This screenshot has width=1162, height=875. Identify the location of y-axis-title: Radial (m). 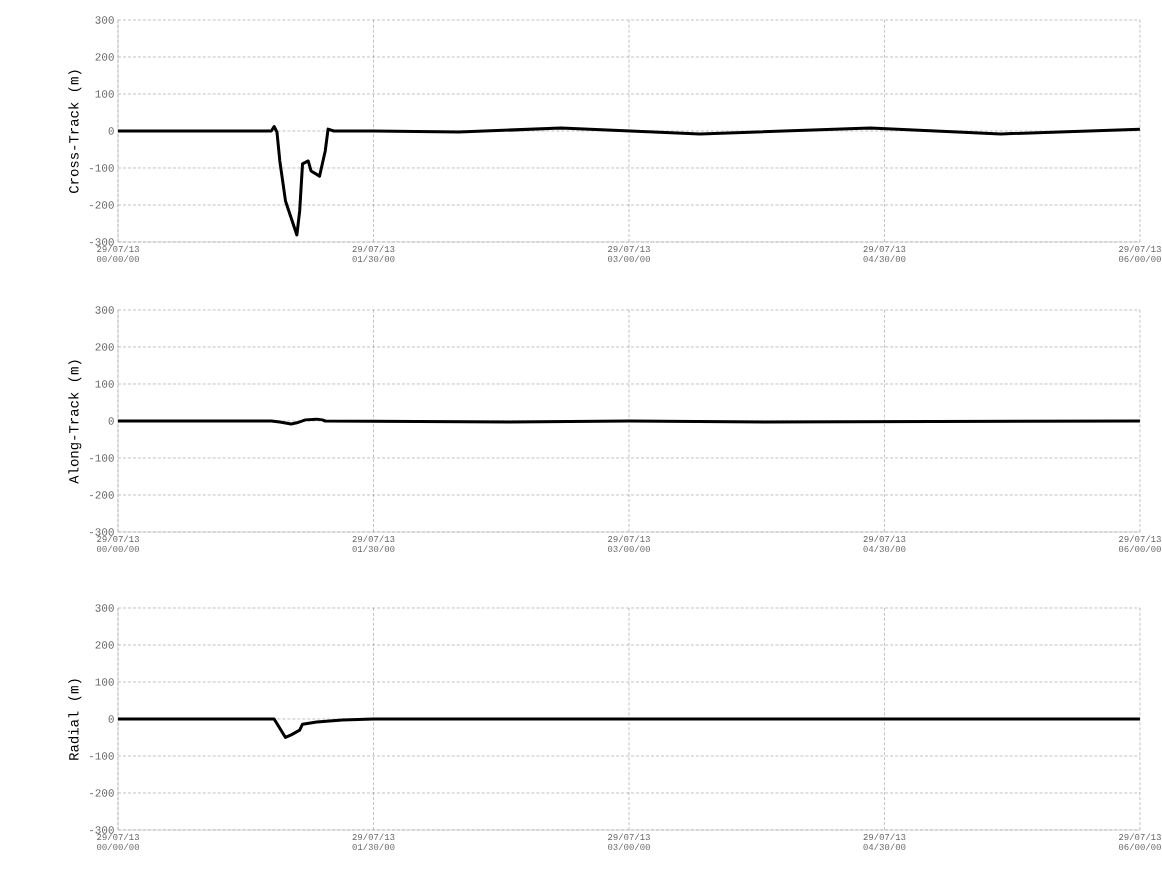
(75, 719).